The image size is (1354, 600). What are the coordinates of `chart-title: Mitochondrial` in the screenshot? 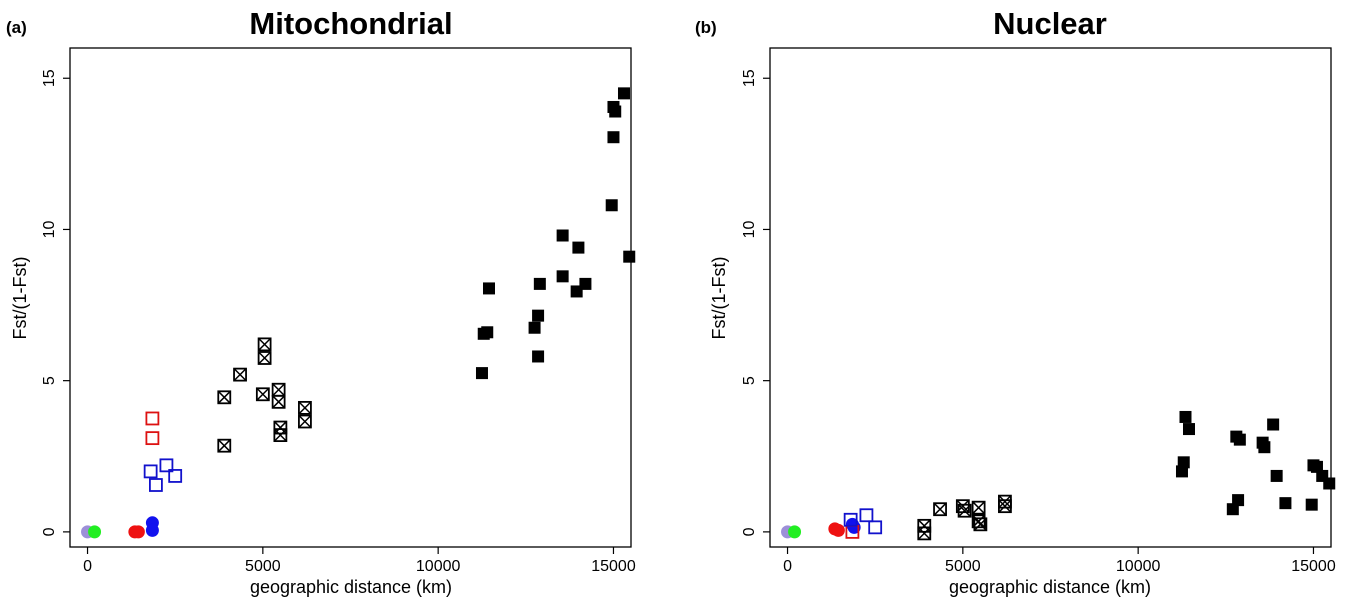 It's located at (350, 23).